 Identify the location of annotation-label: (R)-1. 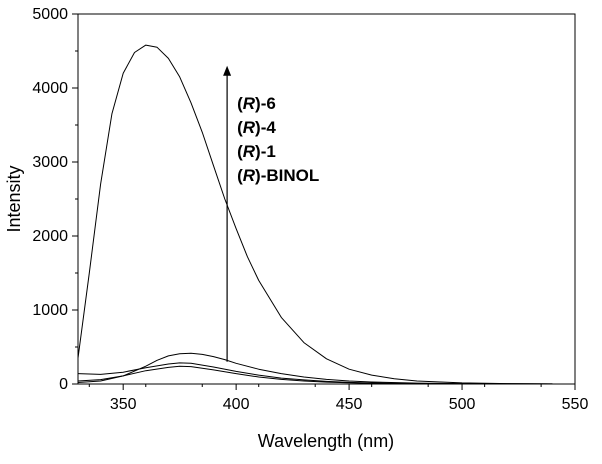
(256, 151).